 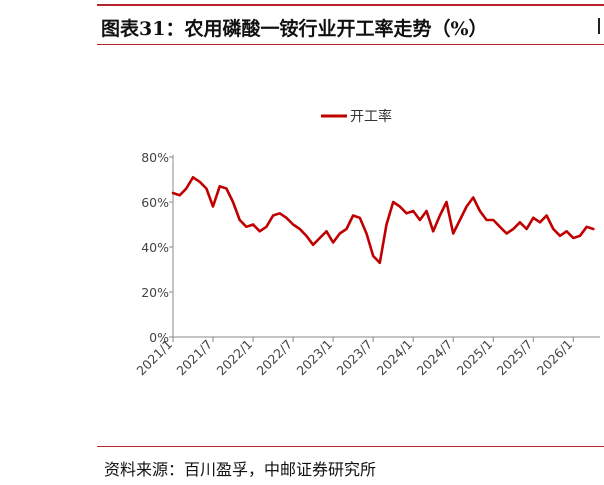 I want to click on source-note: 资料来源：百川盈孚，中邮证券研究所, so click(x=240, y=469).